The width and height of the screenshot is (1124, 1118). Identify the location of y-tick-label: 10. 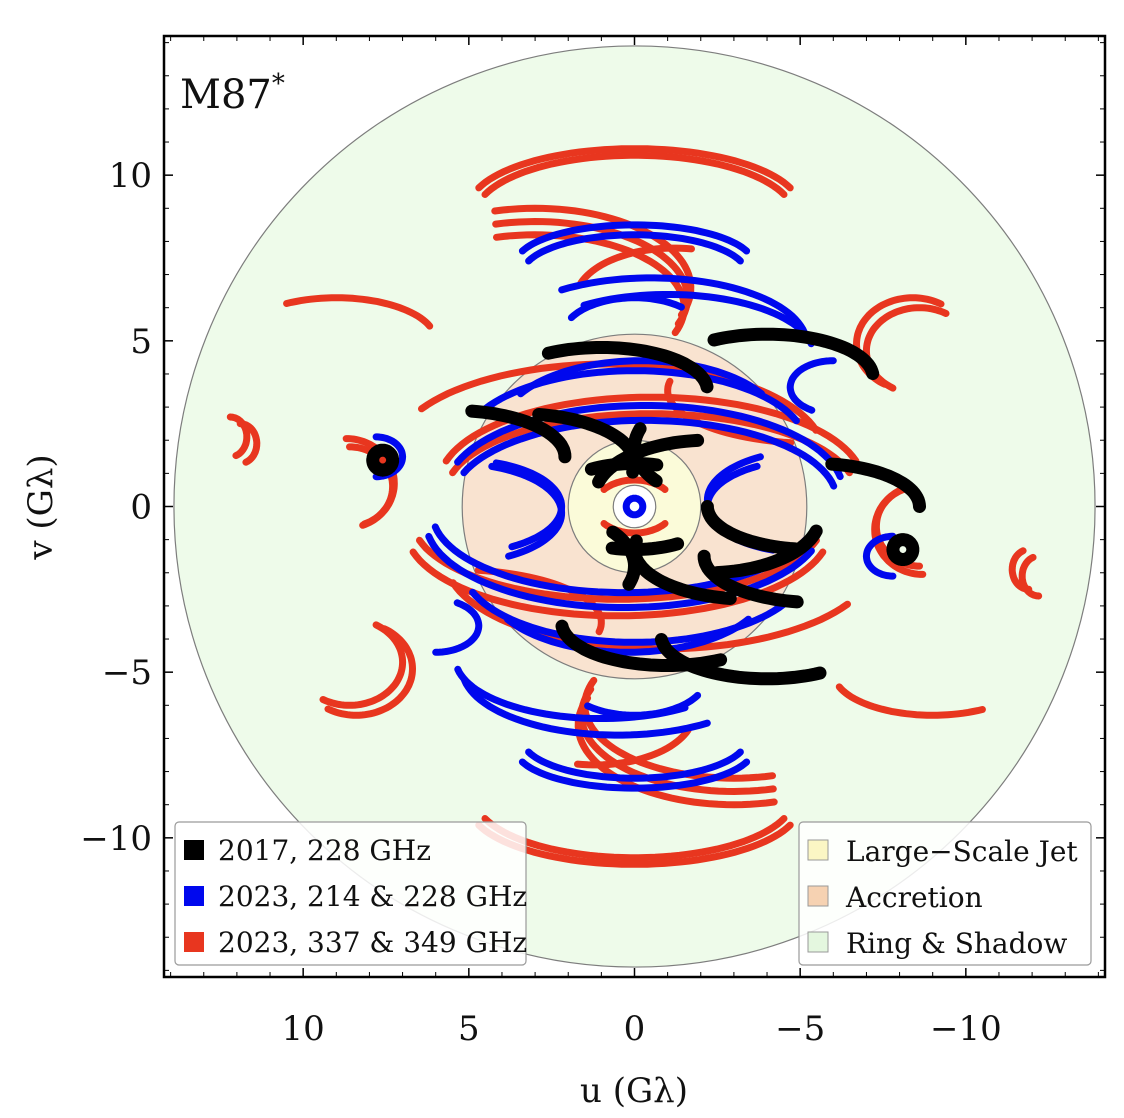
(130, 176).